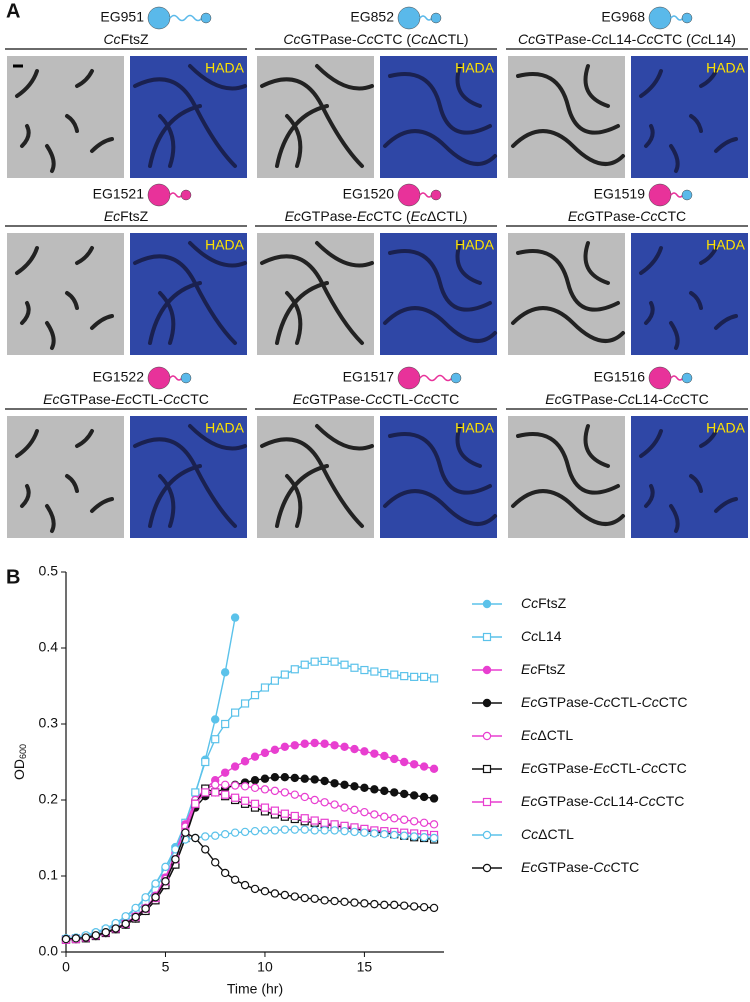 Image resolution: width=750 pixels, height=1002 pixels. I want to click on construct-name: EcGTPase-EcCTL-CcCTC, so click(126, 399).